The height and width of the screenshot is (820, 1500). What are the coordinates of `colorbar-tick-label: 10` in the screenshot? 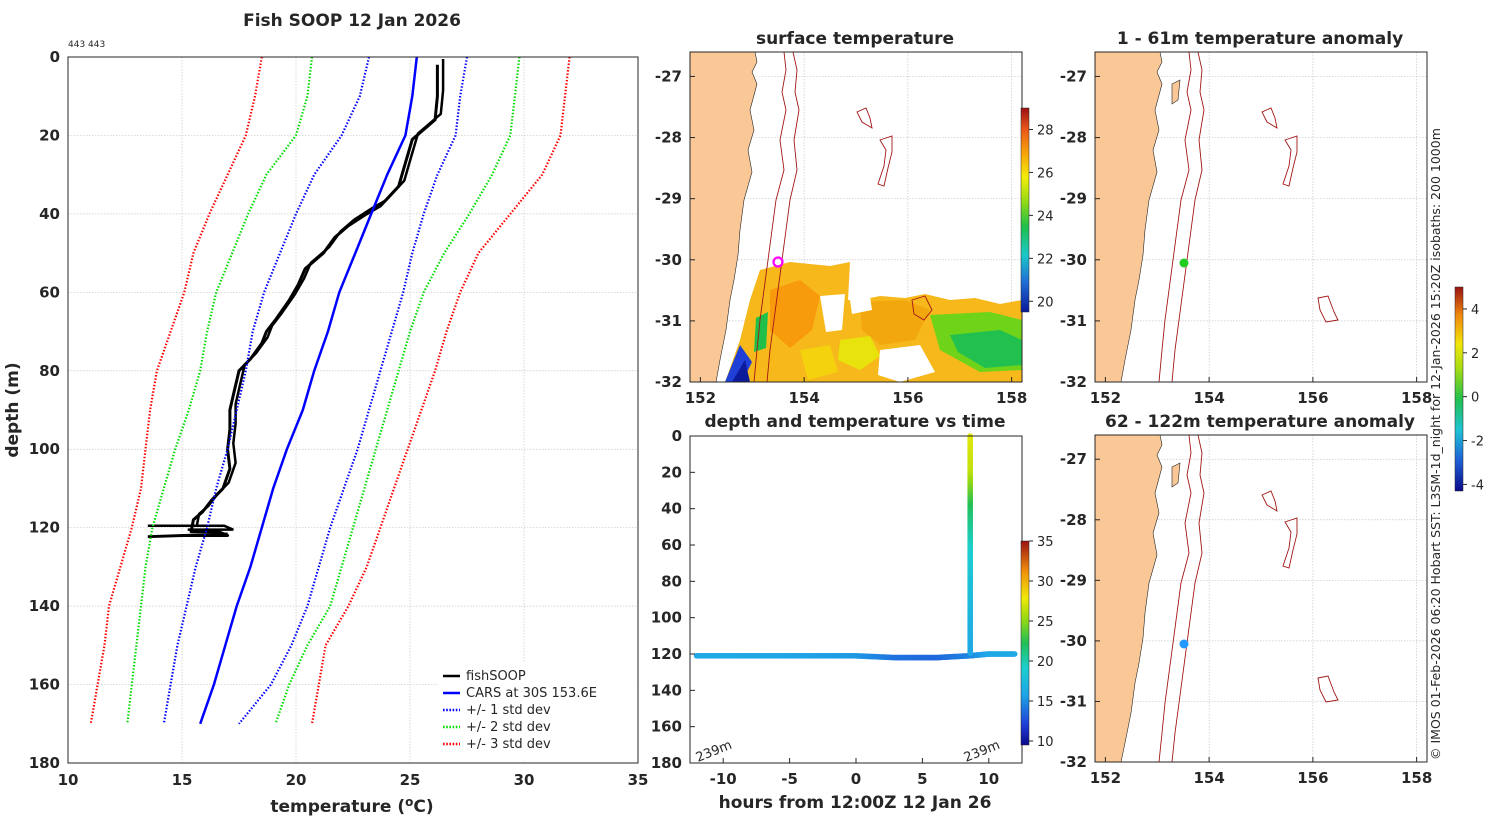 It's located at (1045, 742).